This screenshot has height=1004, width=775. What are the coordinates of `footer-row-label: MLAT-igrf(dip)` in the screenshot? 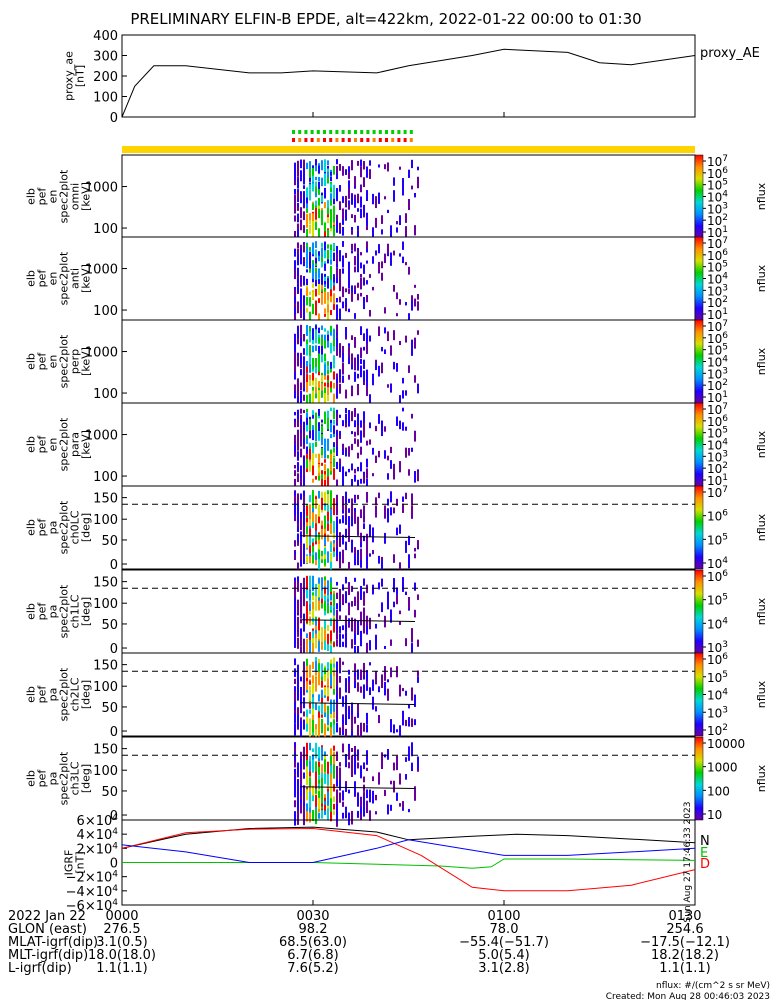 It's located at (53, 942).